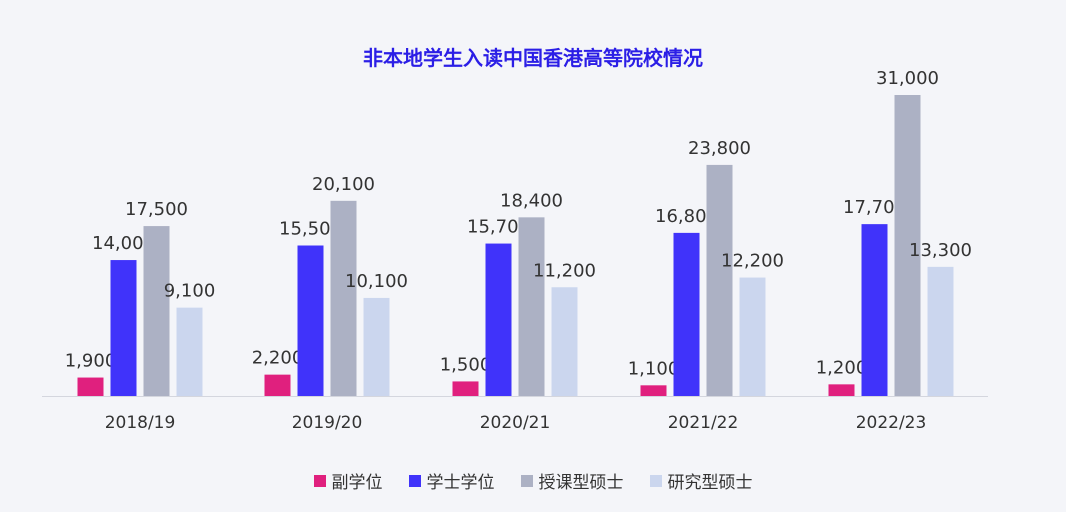 This screenshot has height=512, width=1066. Describe the element at coordinates (278, 358) in the screenshot. I see `data-label-1-2: 2,200` at that location.